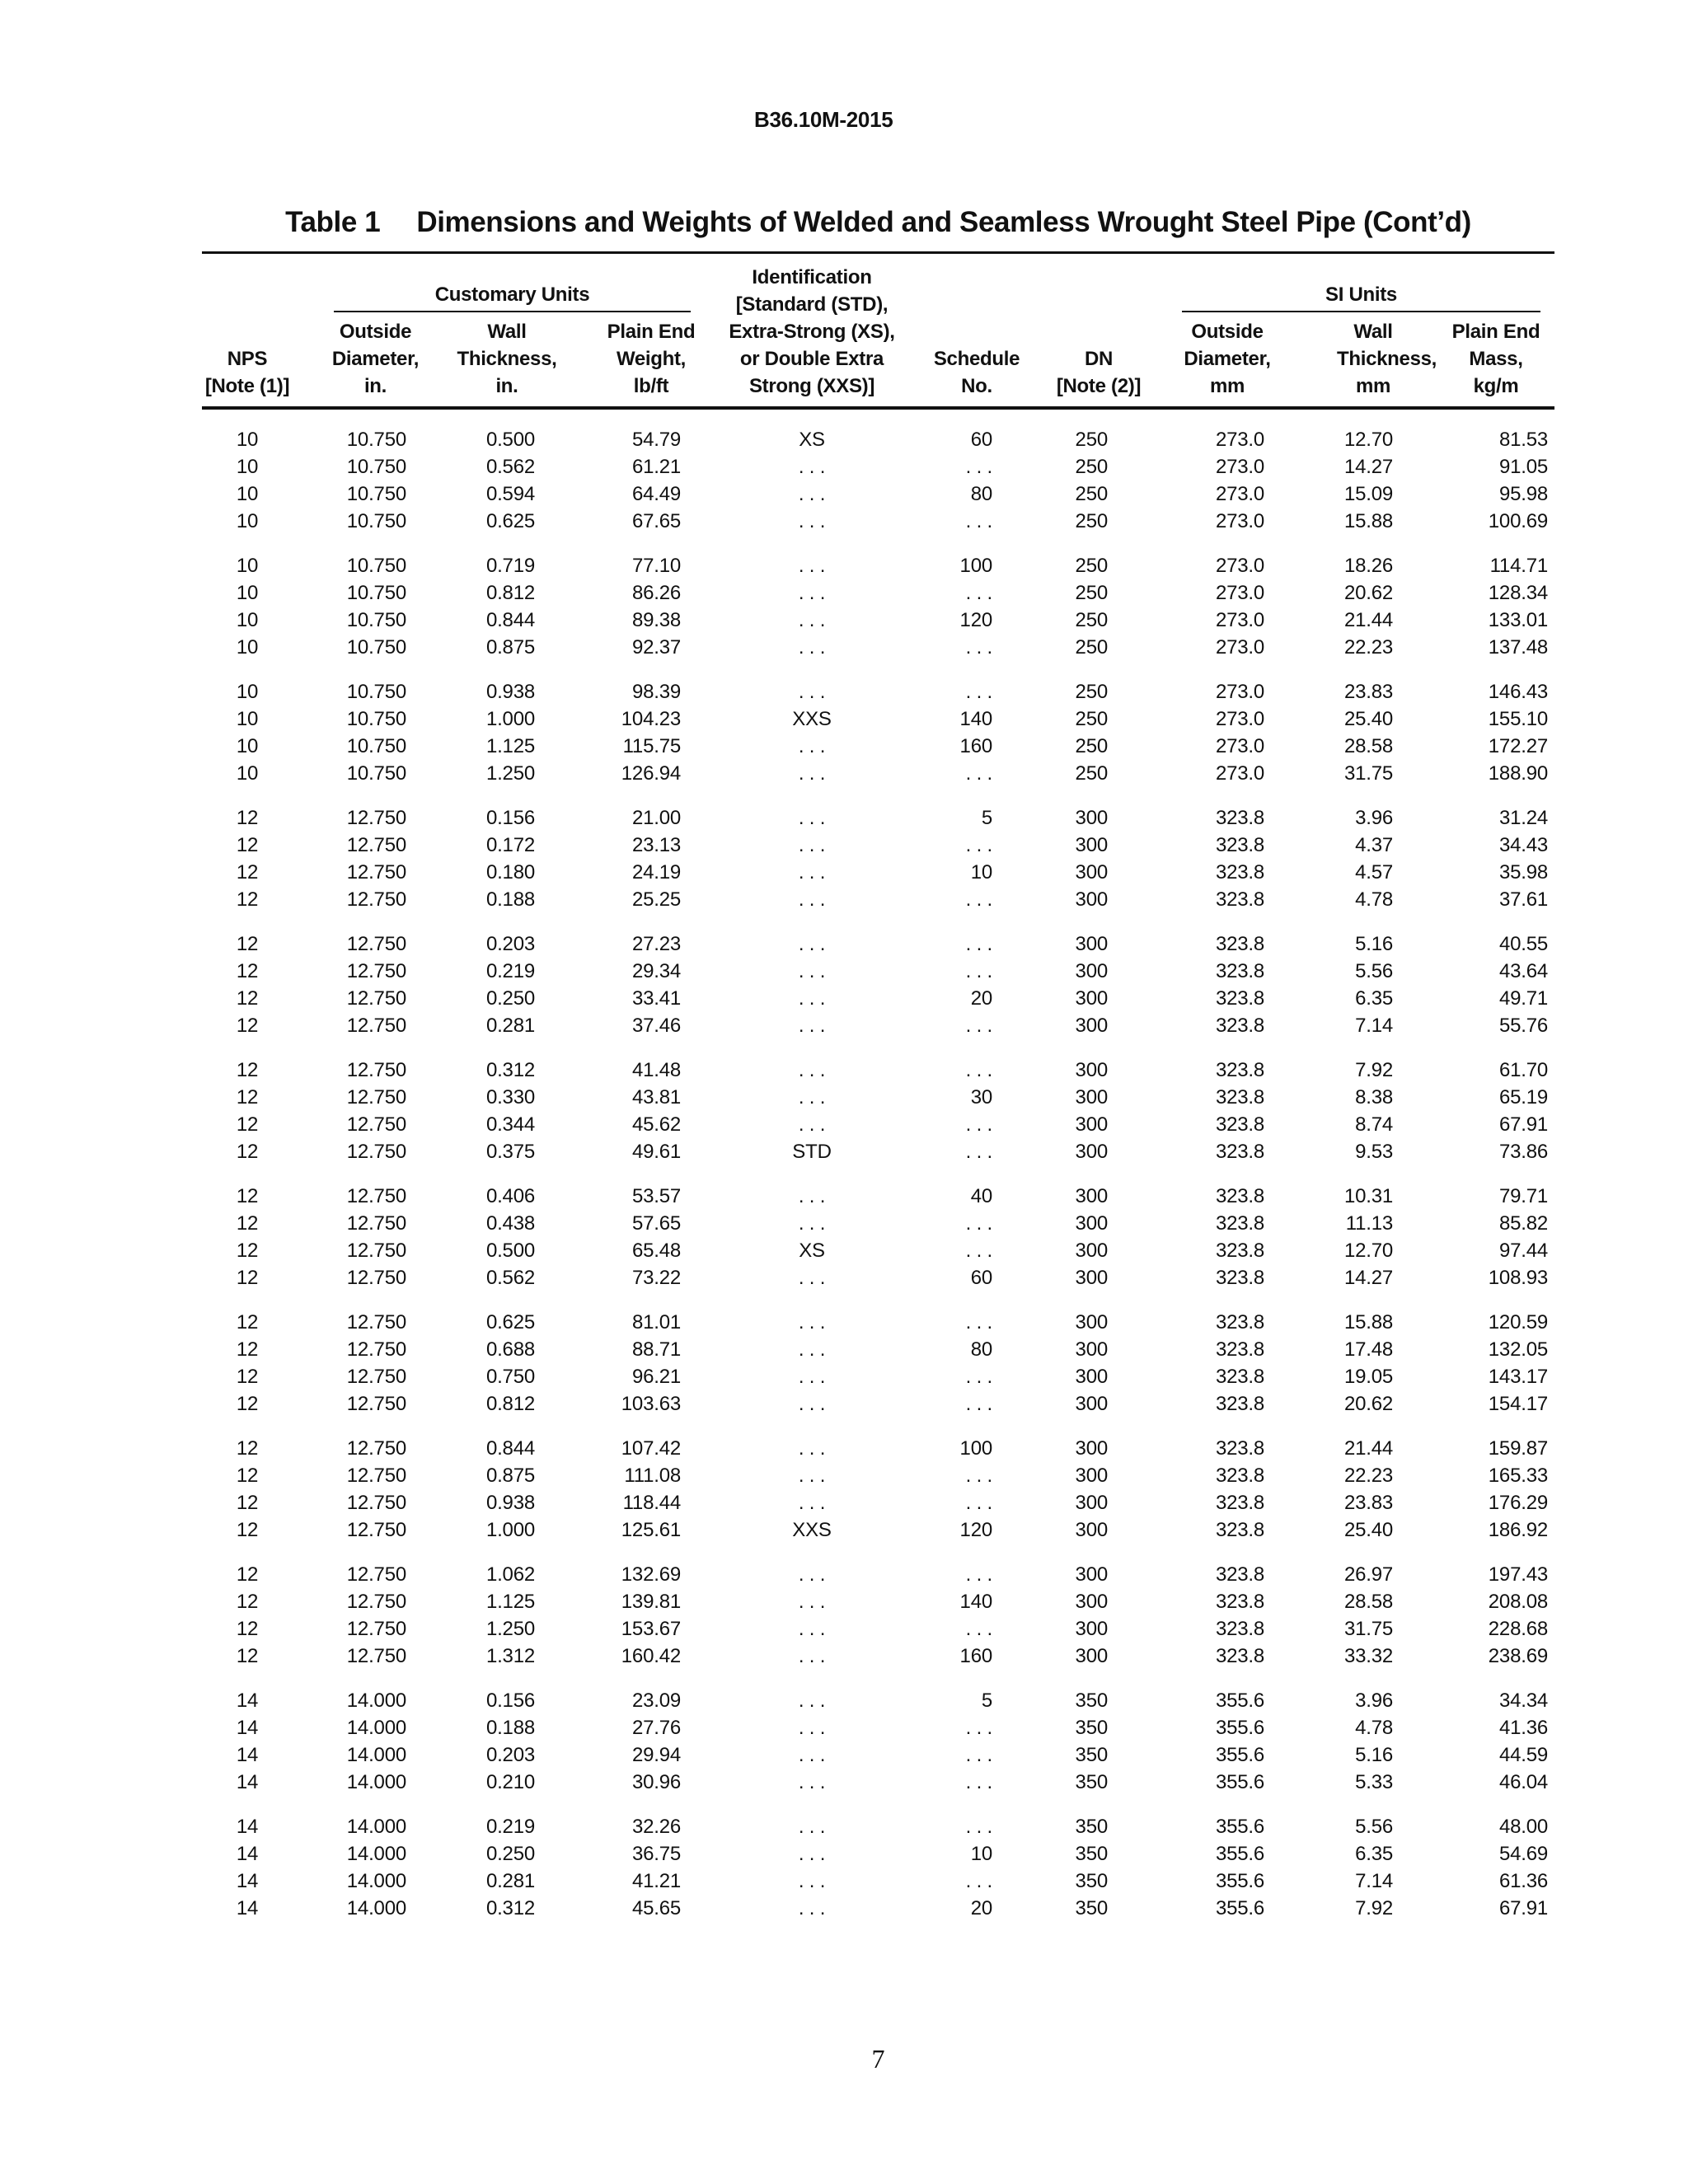 The image size is (1688, 2184). Describe the element at coordinates (1518, 773) in the screenshot. I see `cell-mass-kgm: 188.90` at that location.